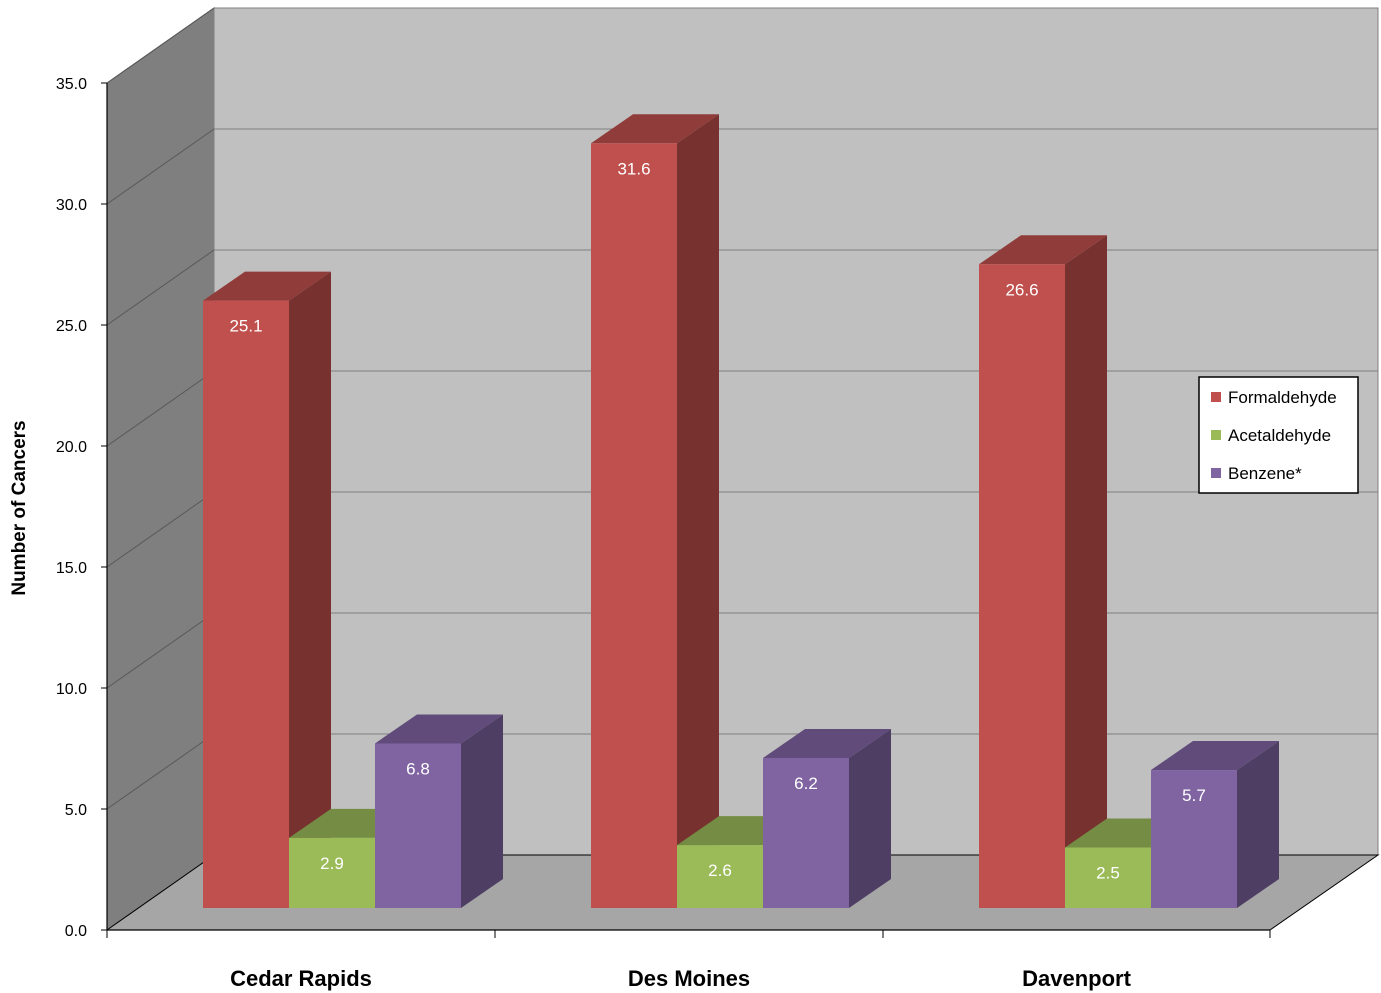  Describe the element at coordinates (418, 768) in the screenshot. I see `data-label: 6.8` at that location.